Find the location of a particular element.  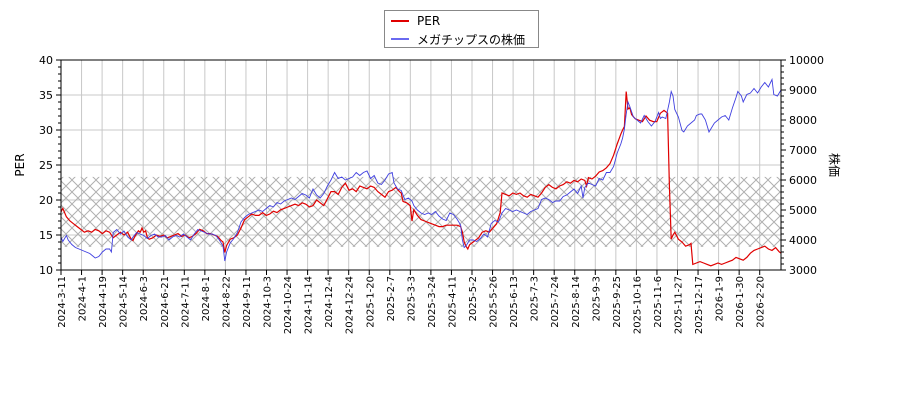

svg-text: 30 is located at coordinates (46, 130).